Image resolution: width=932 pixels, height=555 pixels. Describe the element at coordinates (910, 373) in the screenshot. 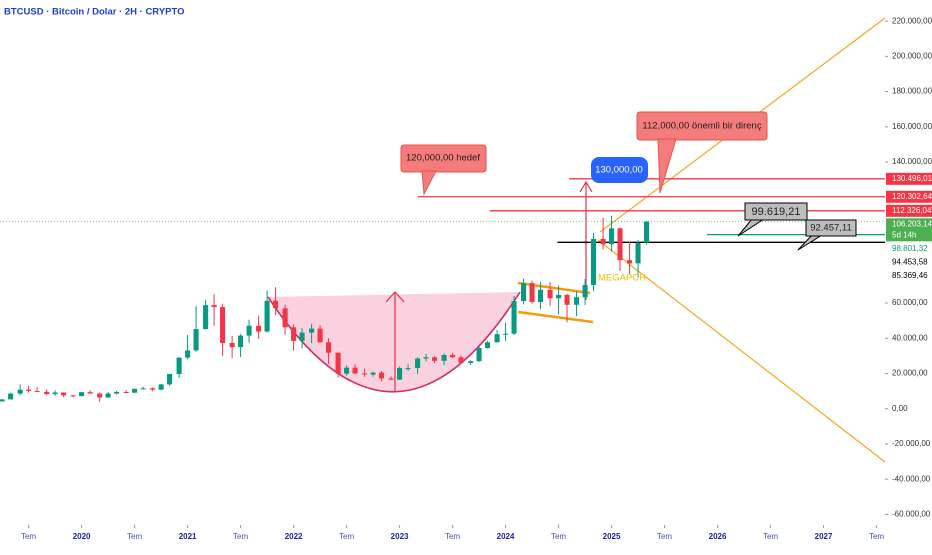

I see `y-tick-label: 20.000,00` at that location.